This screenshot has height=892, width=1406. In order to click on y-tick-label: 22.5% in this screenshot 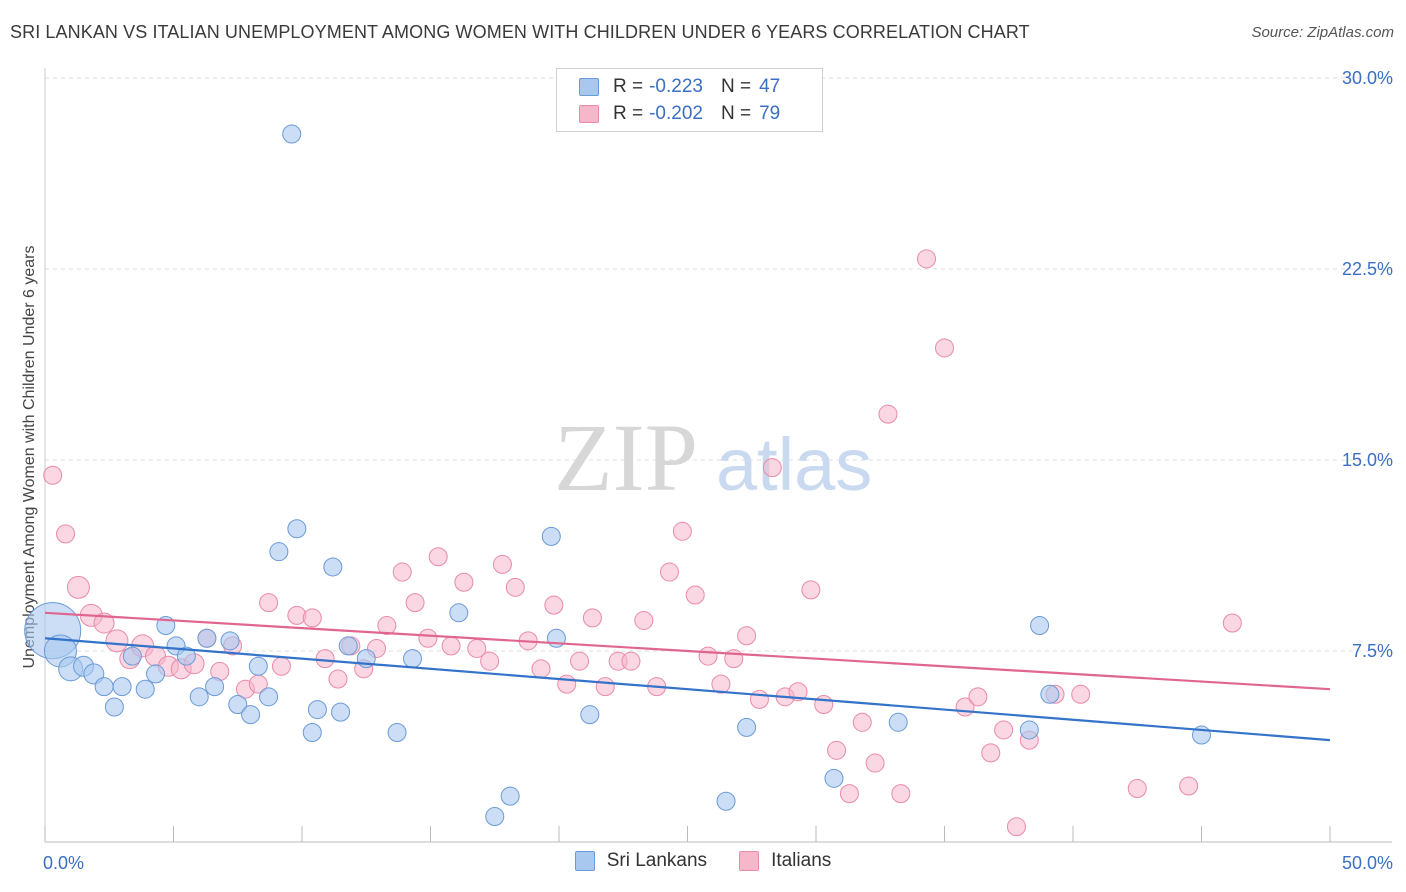, I will do `click(1367, 269)`.